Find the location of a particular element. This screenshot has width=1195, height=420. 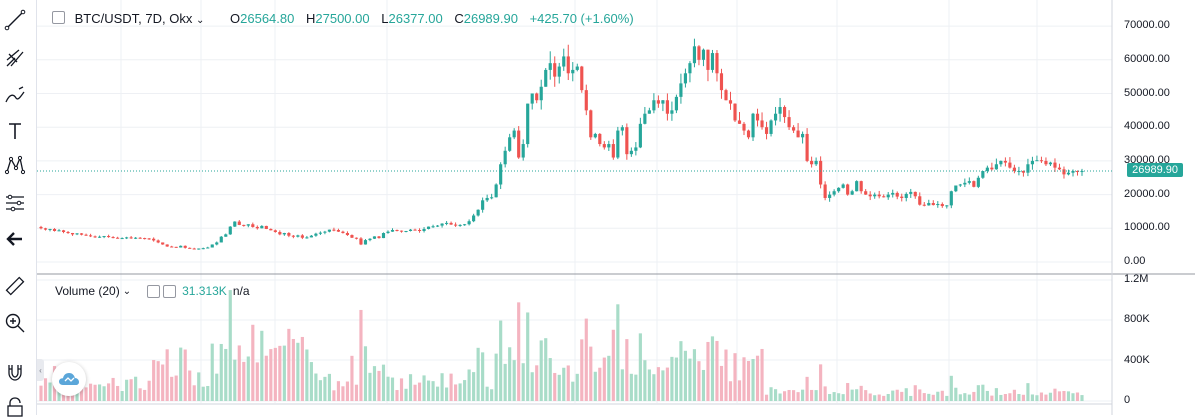

trend-line-icon is located at coordinates (15, 20).